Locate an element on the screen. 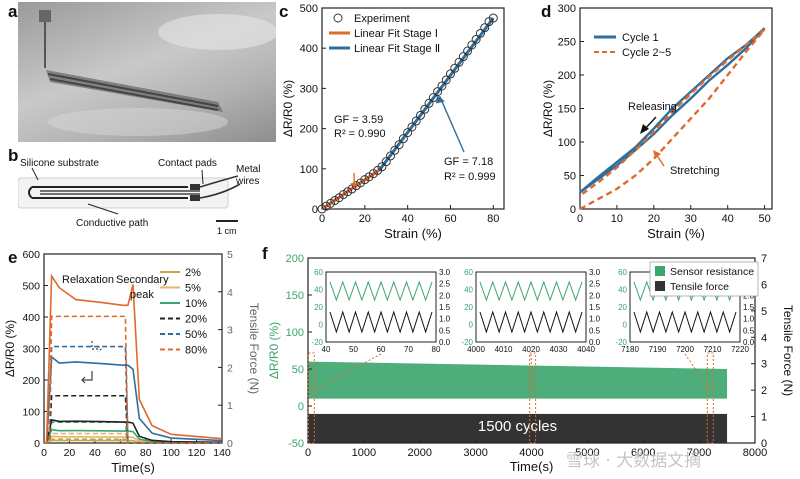  inset-x-tick-label: 60 is located at coordinates (381, 349).